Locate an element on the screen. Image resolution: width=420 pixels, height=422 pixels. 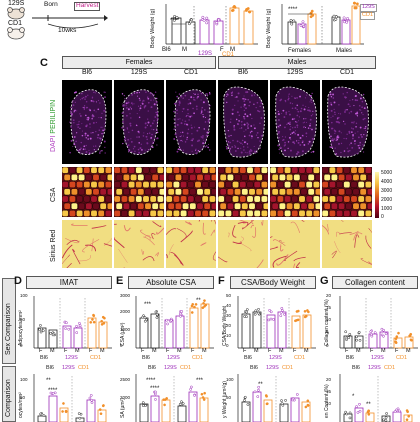
g-tick-0: 20 is located at coordinates (328, 296).